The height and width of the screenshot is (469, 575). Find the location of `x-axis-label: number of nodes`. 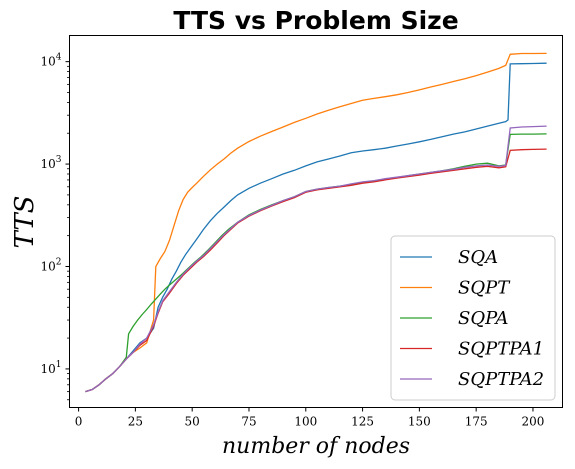

x-axis-label: number of nodes is located at coordinates (316, 446).